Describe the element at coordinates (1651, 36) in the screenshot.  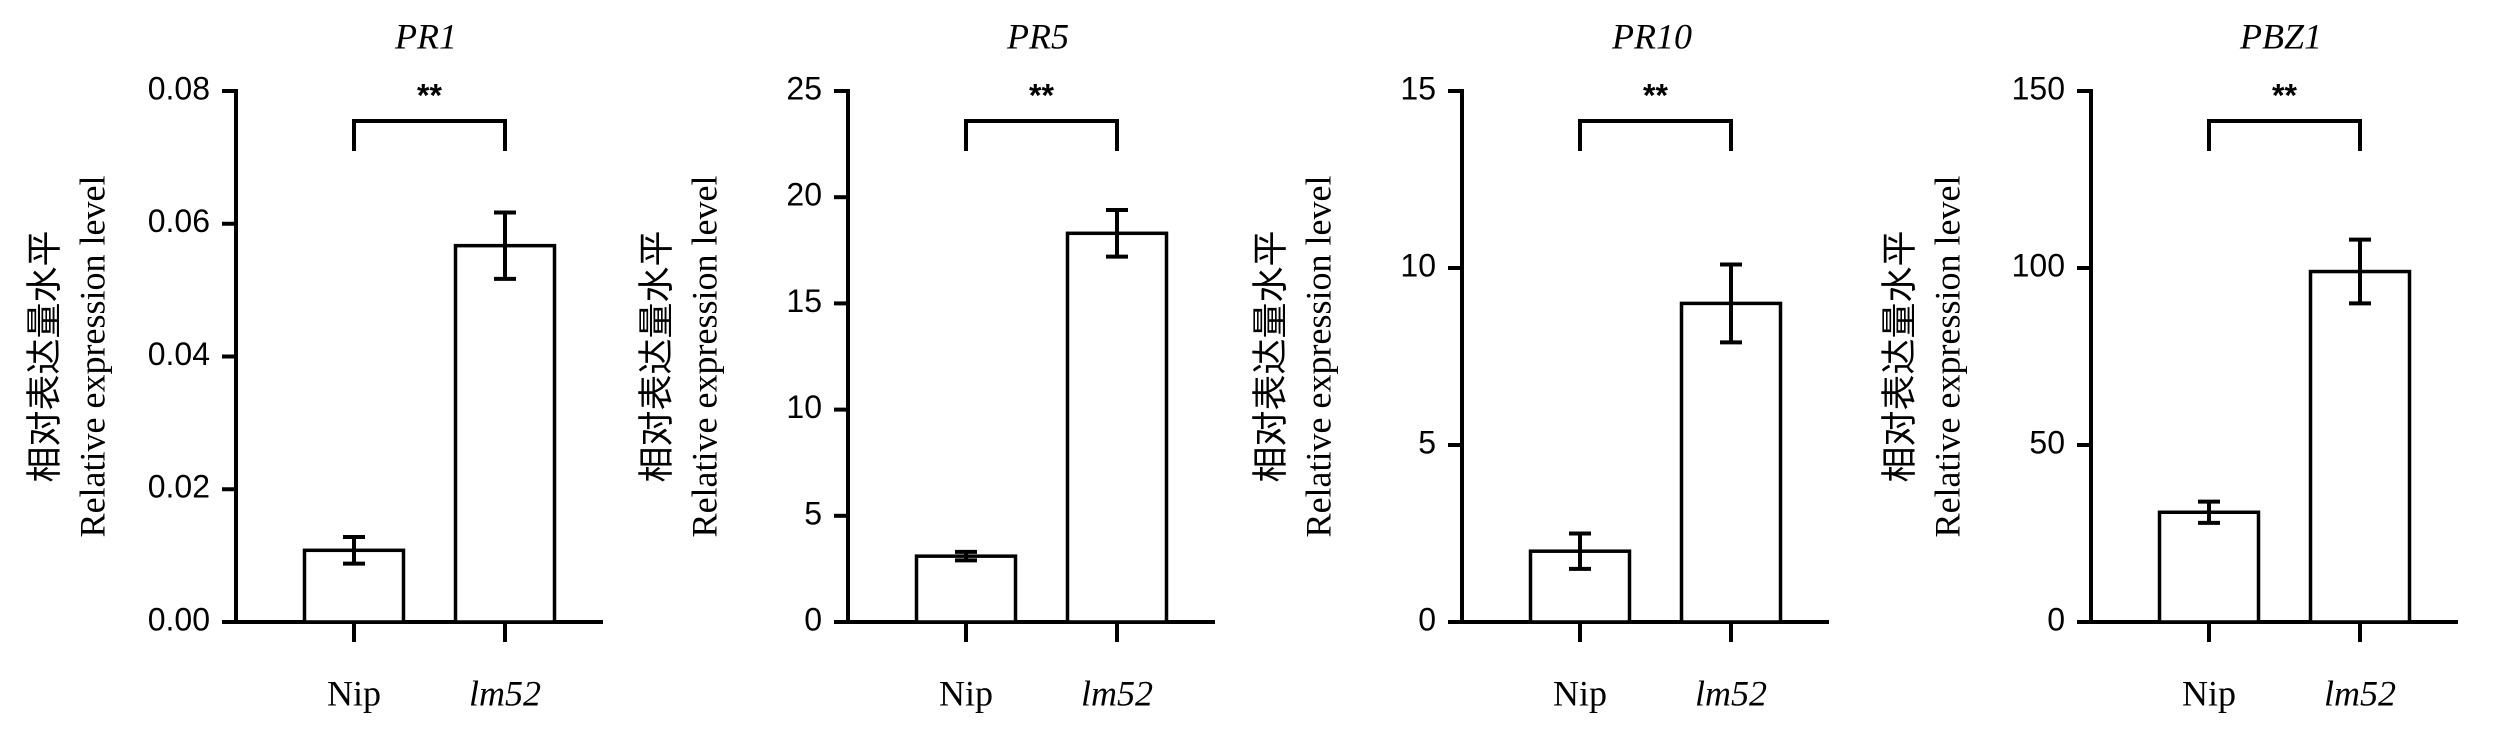
I see `chart-title: PR10` at that location.